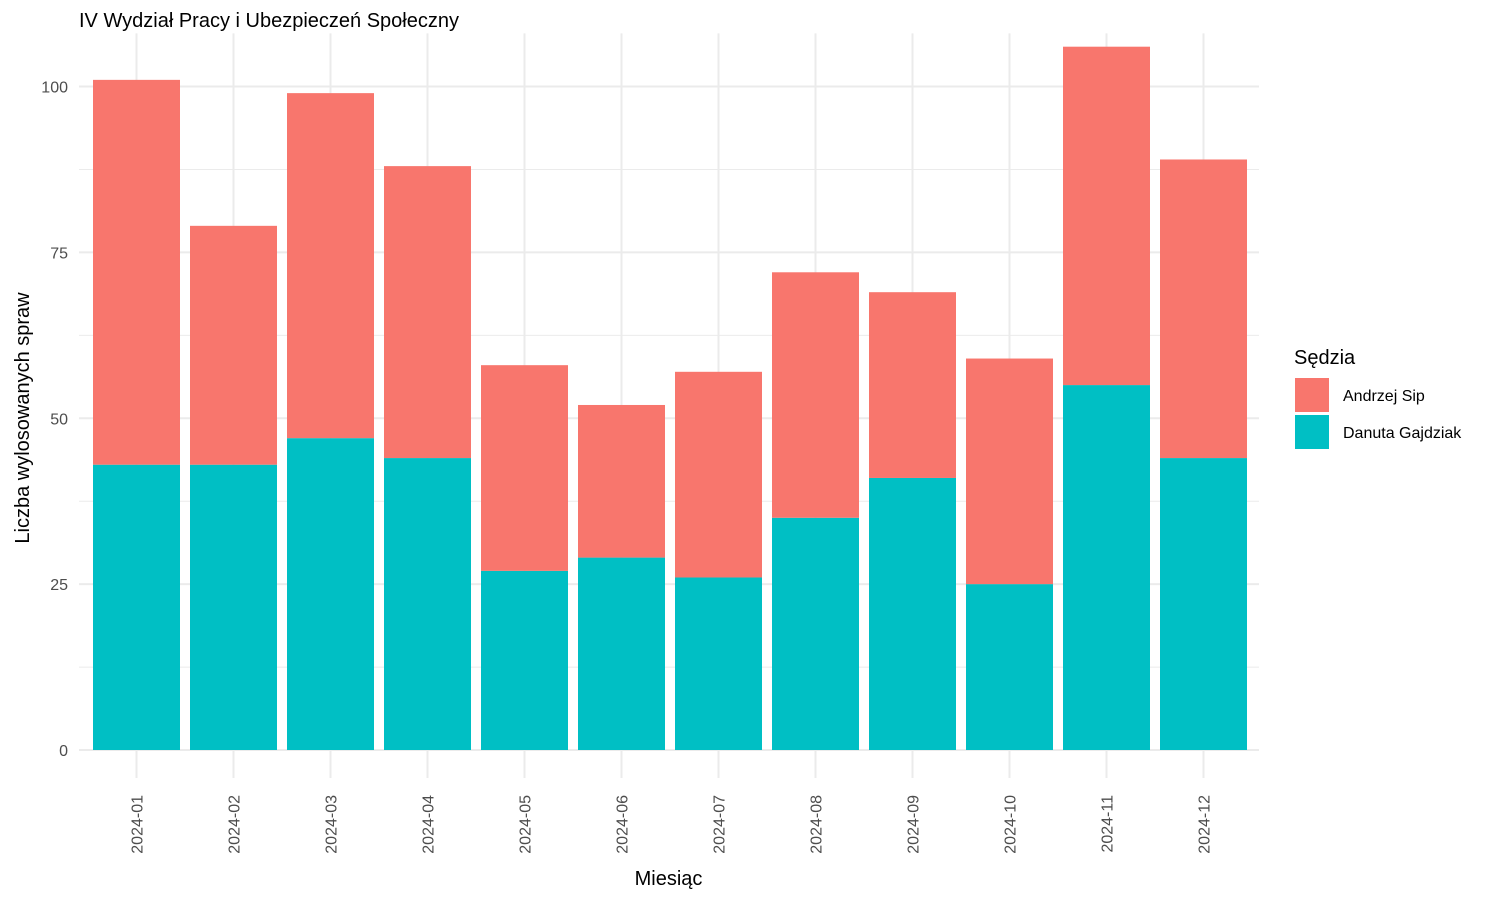  I want to click on legend-label-andrzej-sip: Andrzej Sip, so click(1384, 396).